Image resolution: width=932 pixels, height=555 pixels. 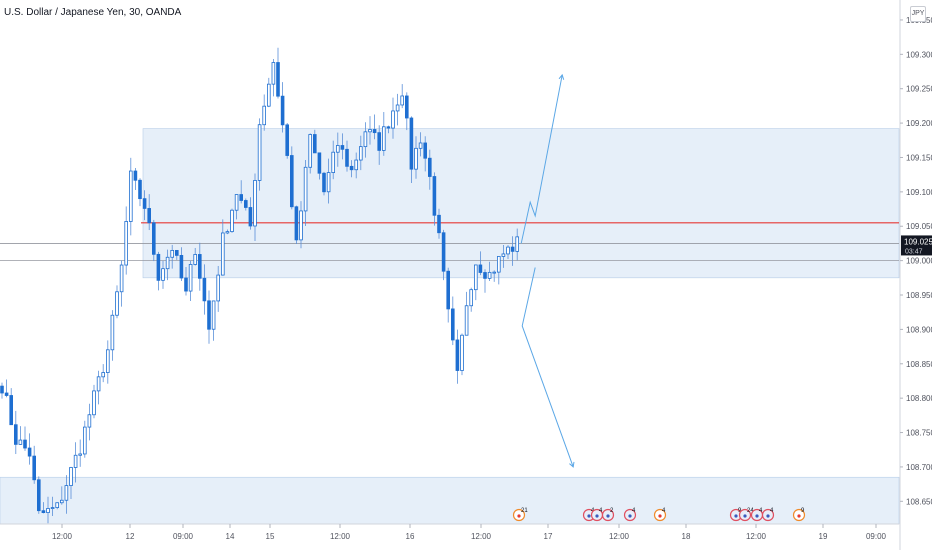 What do you see at coordinates (919, 89) in the screenshot?
I see `y-tick-label: 109.250` at bounding box center [919, 89].